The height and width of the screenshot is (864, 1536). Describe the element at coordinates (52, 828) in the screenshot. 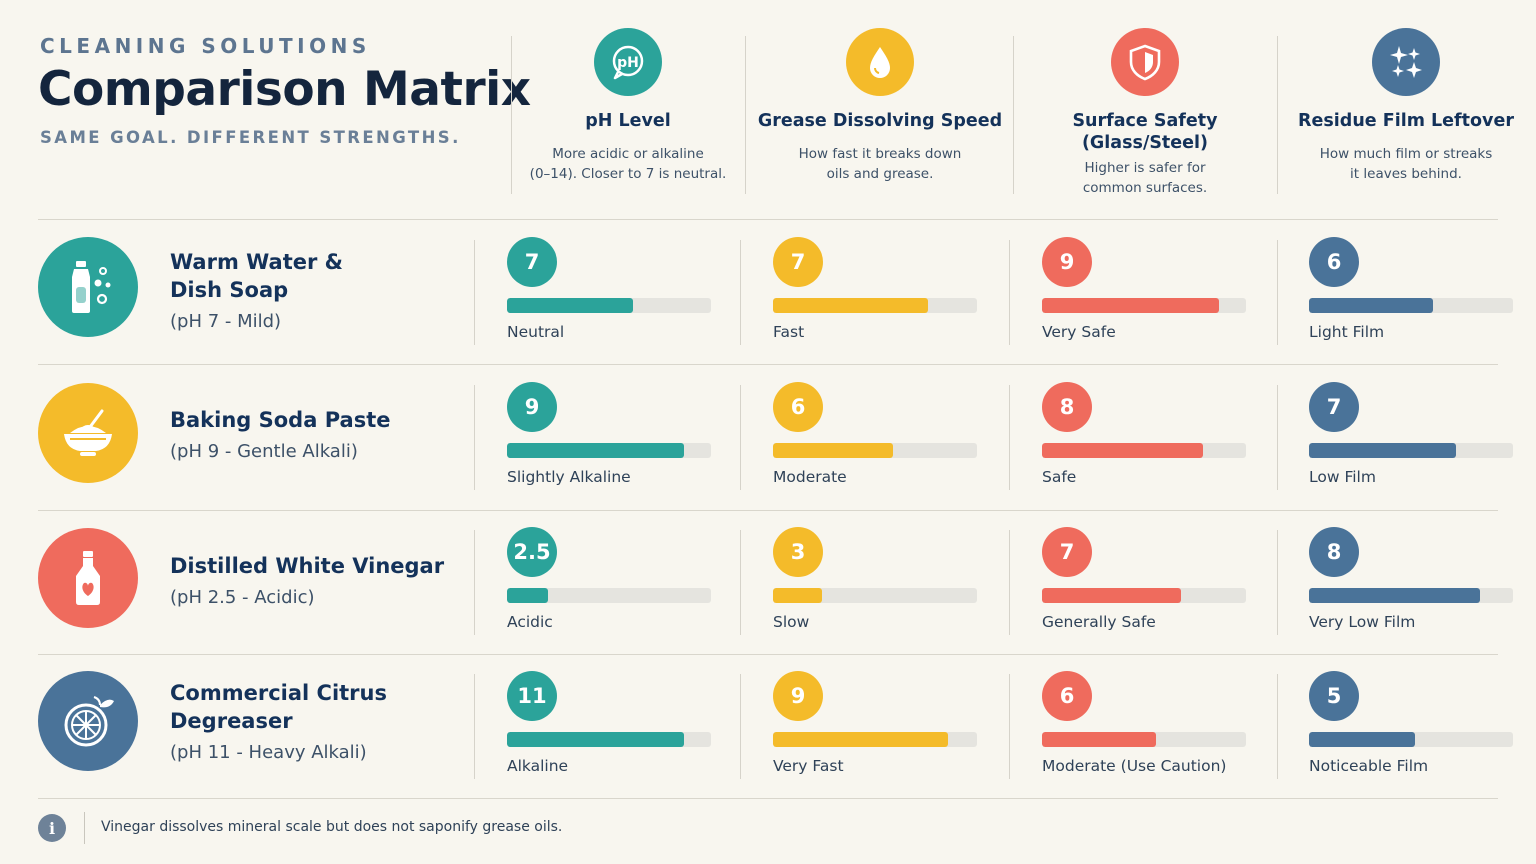

I see `info-icon: i` at that location.